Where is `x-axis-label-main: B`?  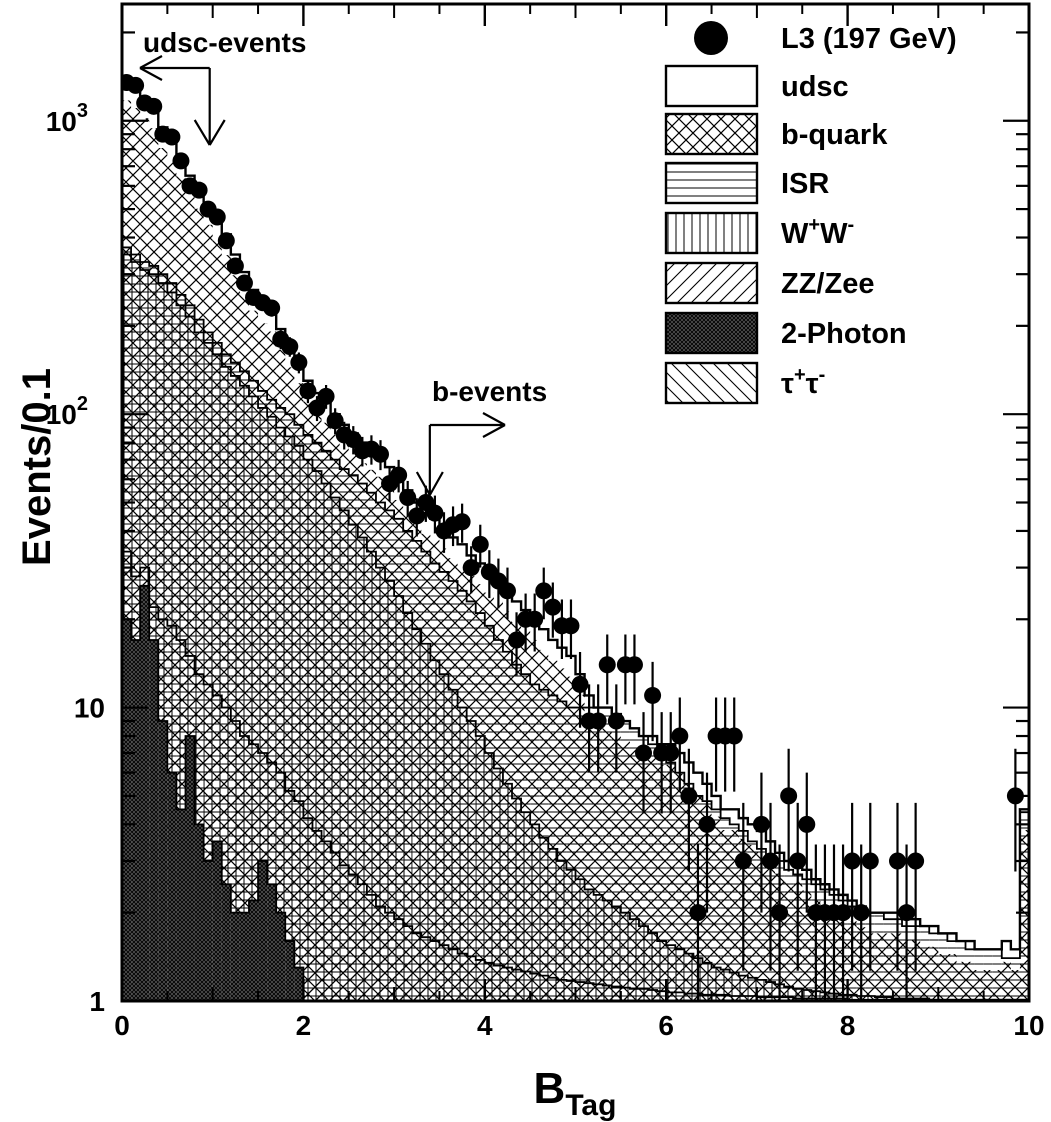
x-axis-label-main: B is located at coordinates (550, 1088).